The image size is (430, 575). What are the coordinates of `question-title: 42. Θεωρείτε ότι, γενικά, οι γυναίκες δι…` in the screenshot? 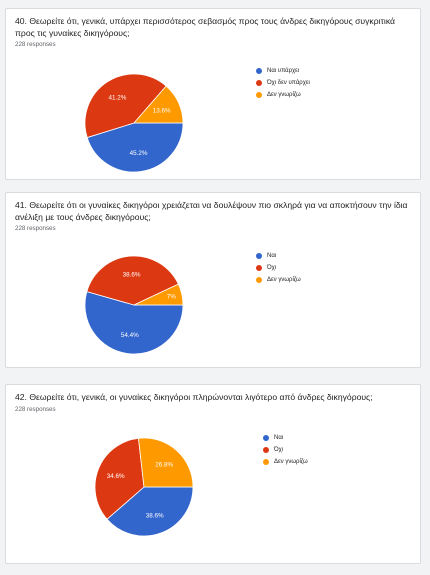 It's located at (194, 397).